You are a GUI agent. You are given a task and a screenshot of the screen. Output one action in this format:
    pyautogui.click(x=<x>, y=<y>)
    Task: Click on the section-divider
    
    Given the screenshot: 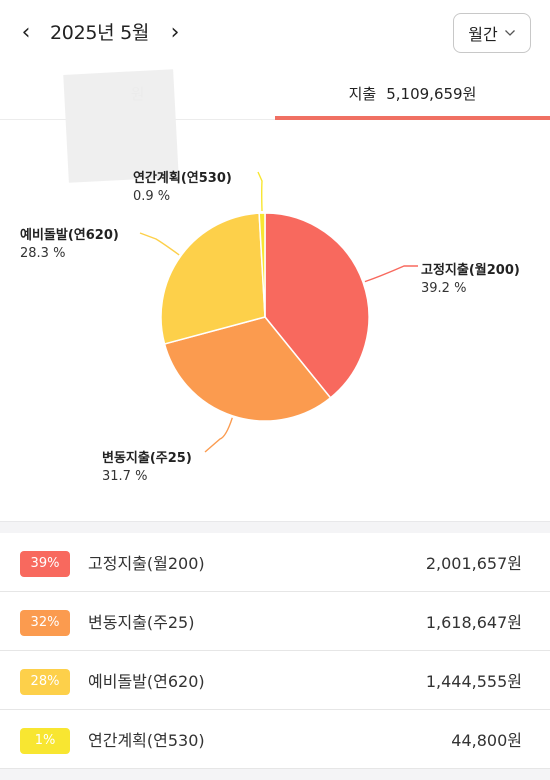 What is the action you would take?
    pyautogui.click(x=275, y=527)
    